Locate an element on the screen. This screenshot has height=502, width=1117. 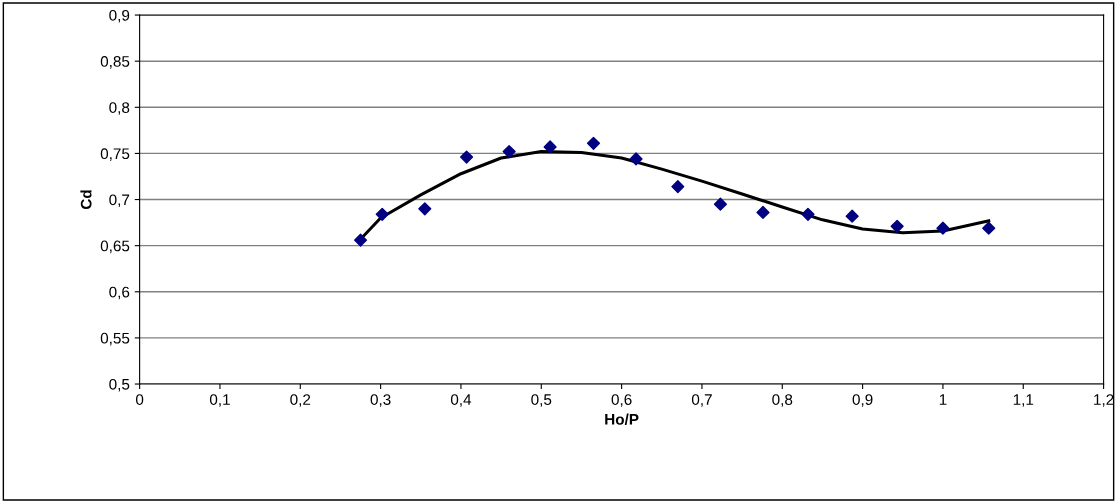
y-axis-title: Cd is located at coordinates (86, 200).